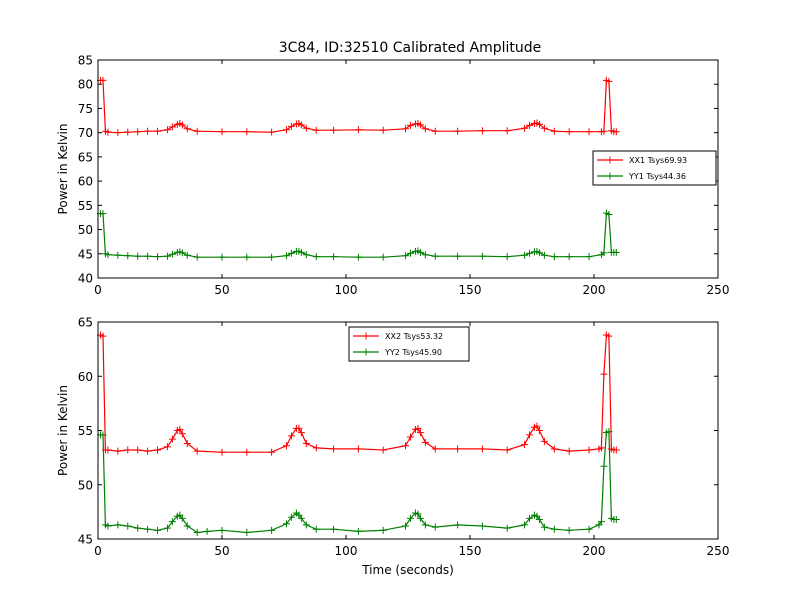 The image size is (800, 600). I want to click on y-tick-label: 40, so click(85, 279).